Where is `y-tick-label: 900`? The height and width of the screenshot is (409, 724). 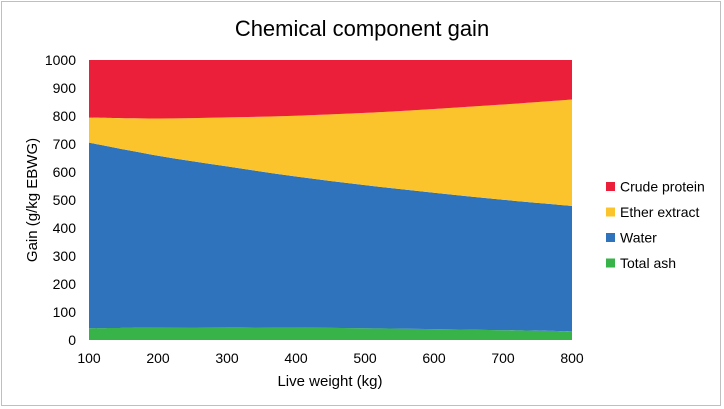 y-tick-label: 900 is located at coordinates (65, 88).